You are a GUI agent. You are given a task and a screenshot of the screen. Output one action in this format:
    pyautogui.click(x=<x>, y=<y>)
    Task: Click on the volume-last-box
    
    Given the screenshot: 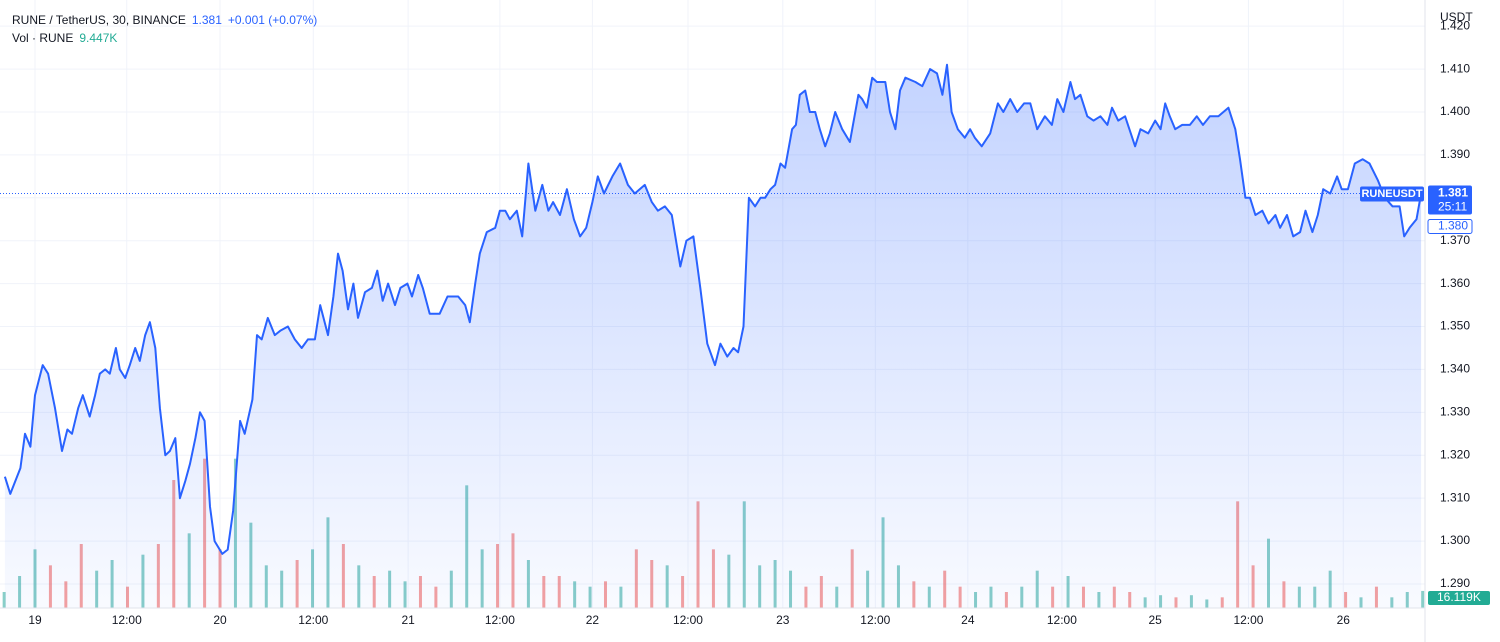 What is the action you would take?
    pyautogui.click(x=1459, y=598)
    